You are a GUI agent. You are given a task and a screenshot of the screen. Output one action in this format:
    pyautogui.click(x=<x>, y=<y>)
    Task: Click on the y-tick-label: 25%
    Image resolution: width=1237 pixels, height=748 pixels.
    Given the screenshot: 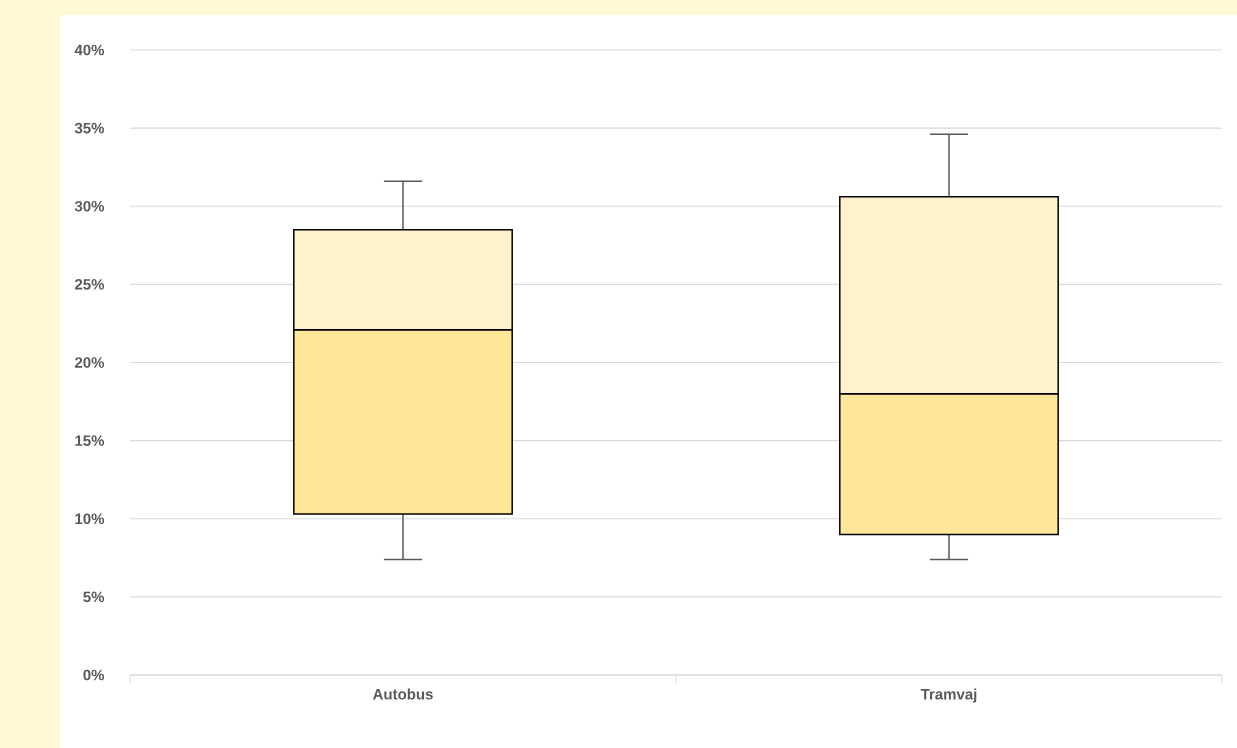 What is the action you would take?
    pyautogui.click(x=89, y=284)
    